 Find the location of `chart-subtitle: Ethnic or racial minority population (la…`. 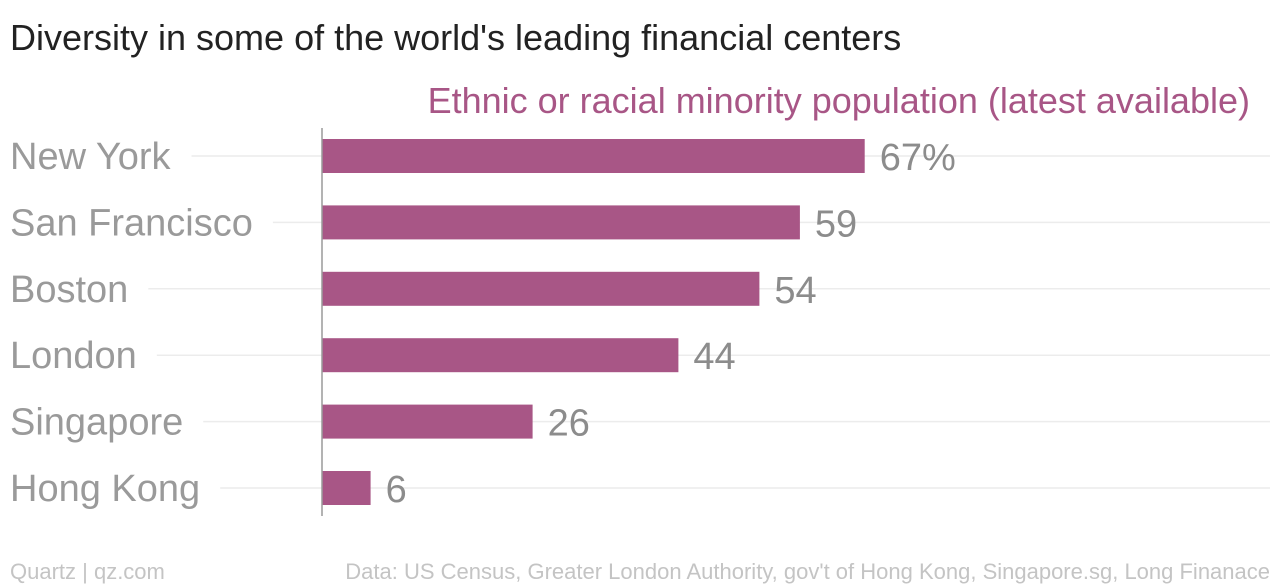

chart-subtitle: Ethnic or racial minority population (la… is located at coordinates (839, 100).